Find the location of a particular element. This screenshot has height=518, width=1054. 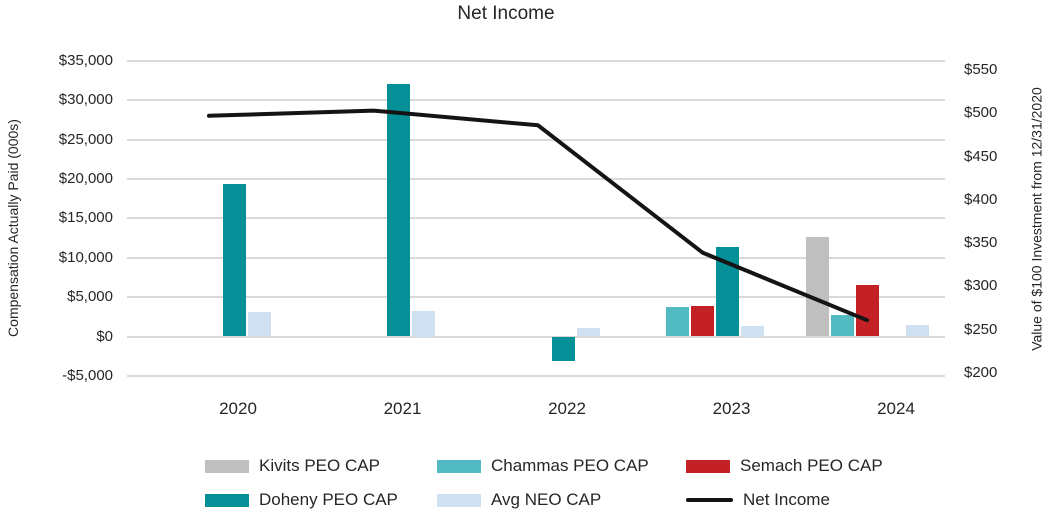

legend-item-doheny-peo-cap: Doheny PEO CAP is located at coordinates (301, 500).